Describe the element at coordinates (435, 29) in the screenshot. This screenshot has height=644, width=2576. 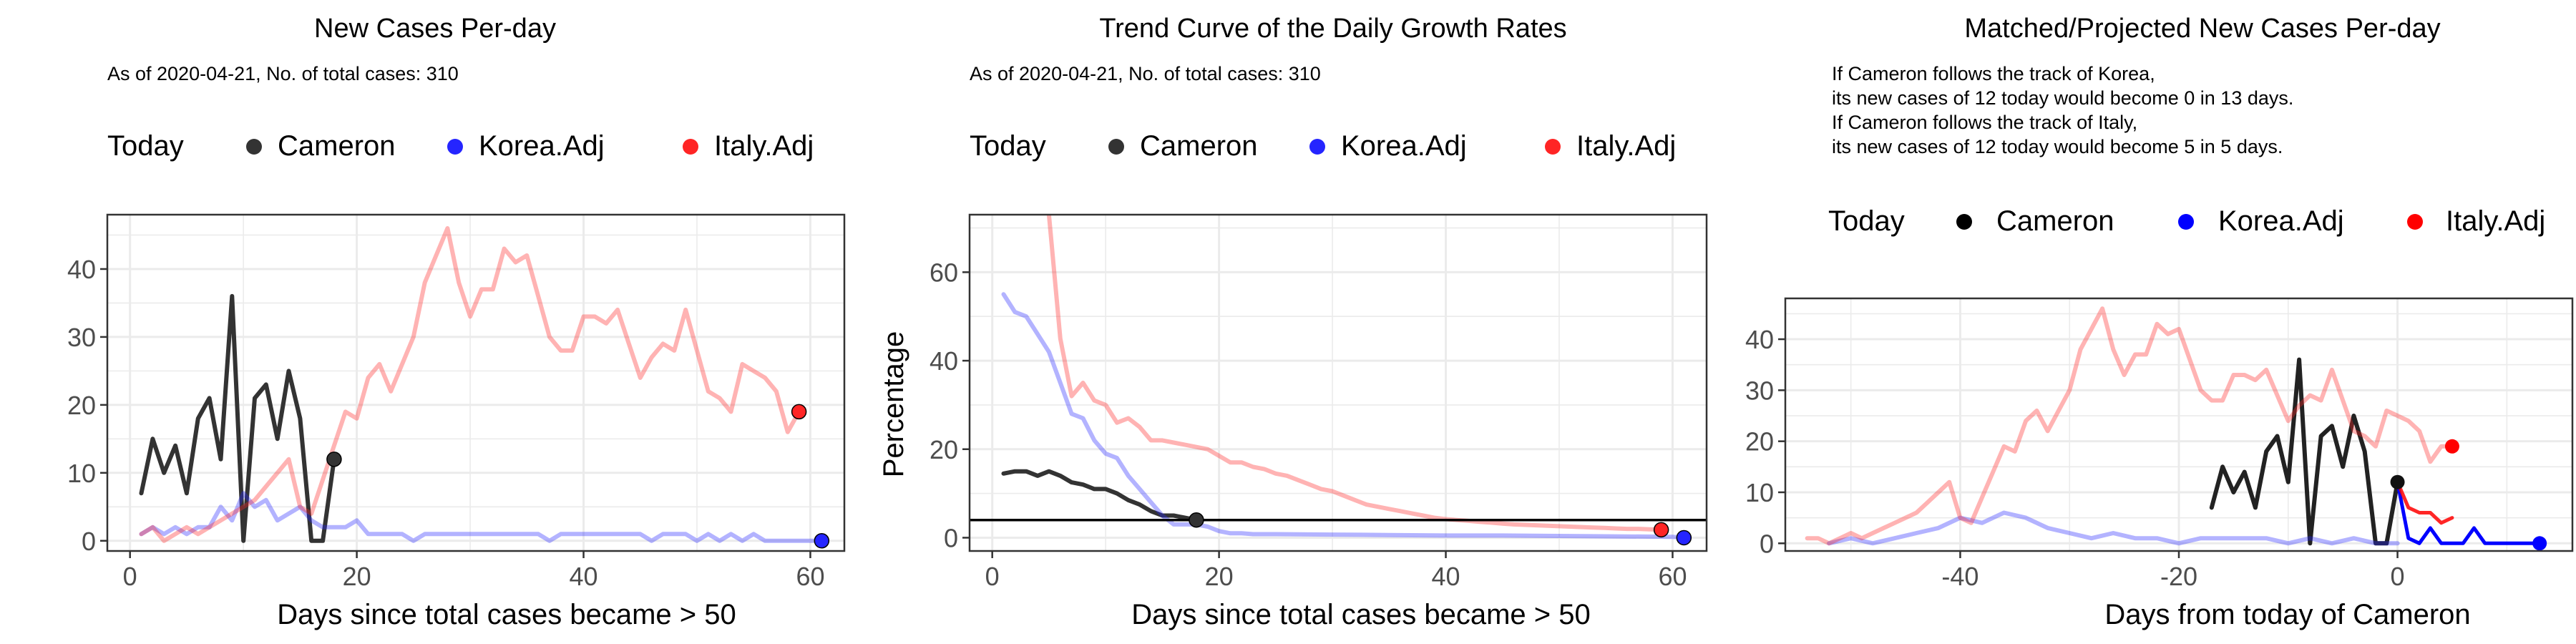
I see `chart-title: New Cases Per-day` at that location.